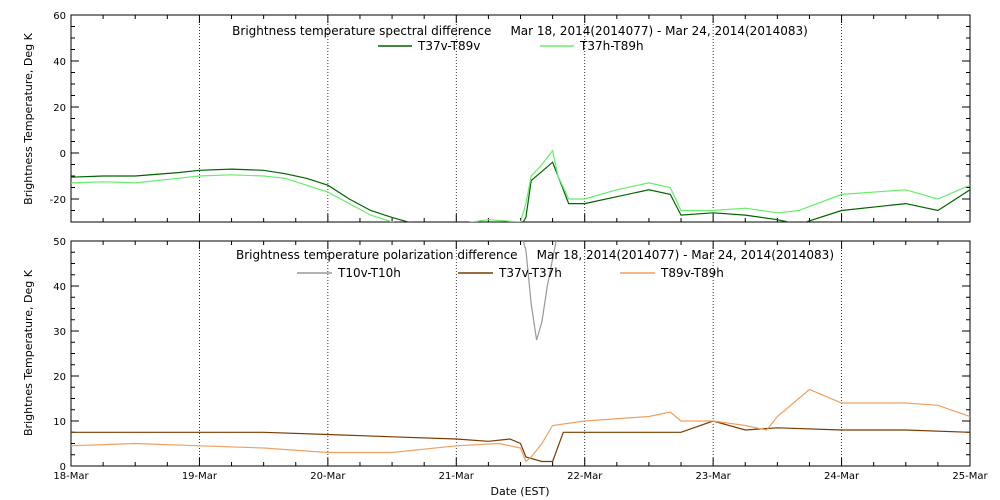 This screenshot has width=1000, height=500. What do you see at coordinates (71, 476) in the screenshot?
I see `x-tick-label: 18-Mar` at bounding box center [71, 476].